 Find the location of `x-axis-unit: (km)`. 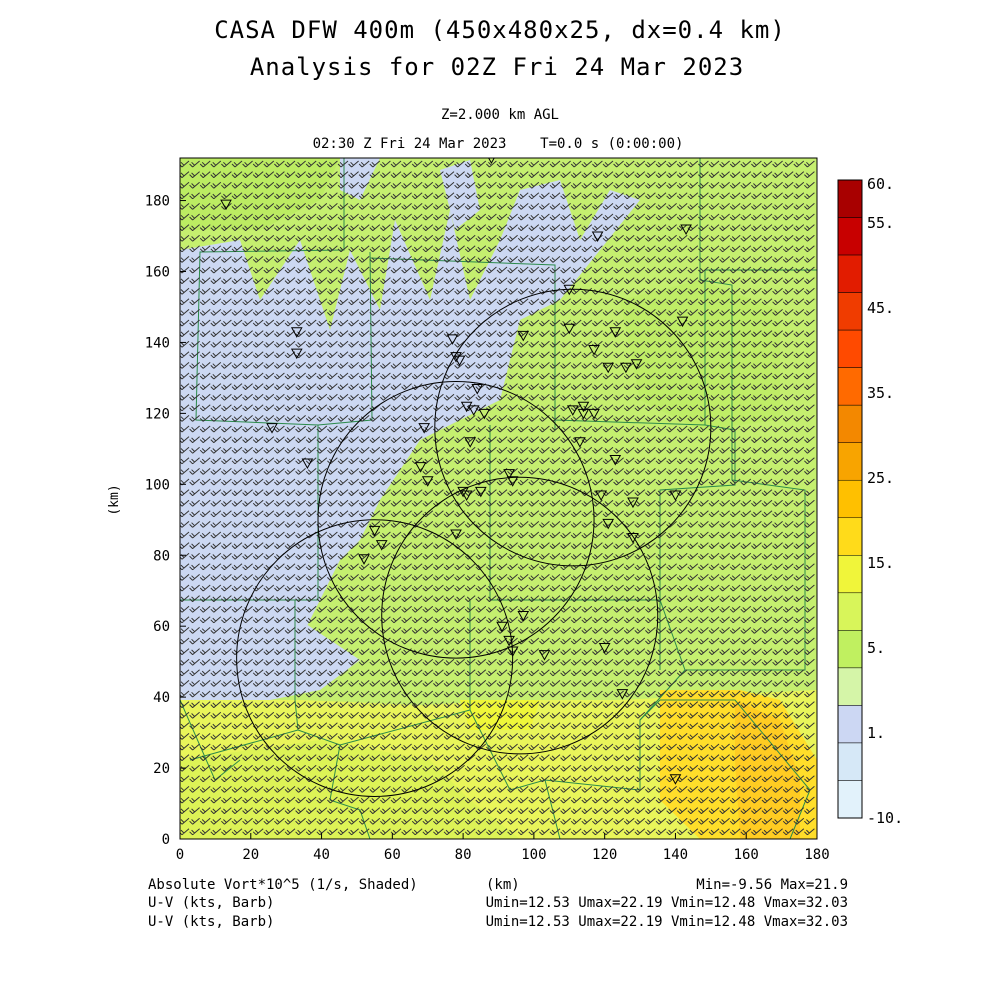

x-axis-unit: (km) is located at coordinates (503, 885).